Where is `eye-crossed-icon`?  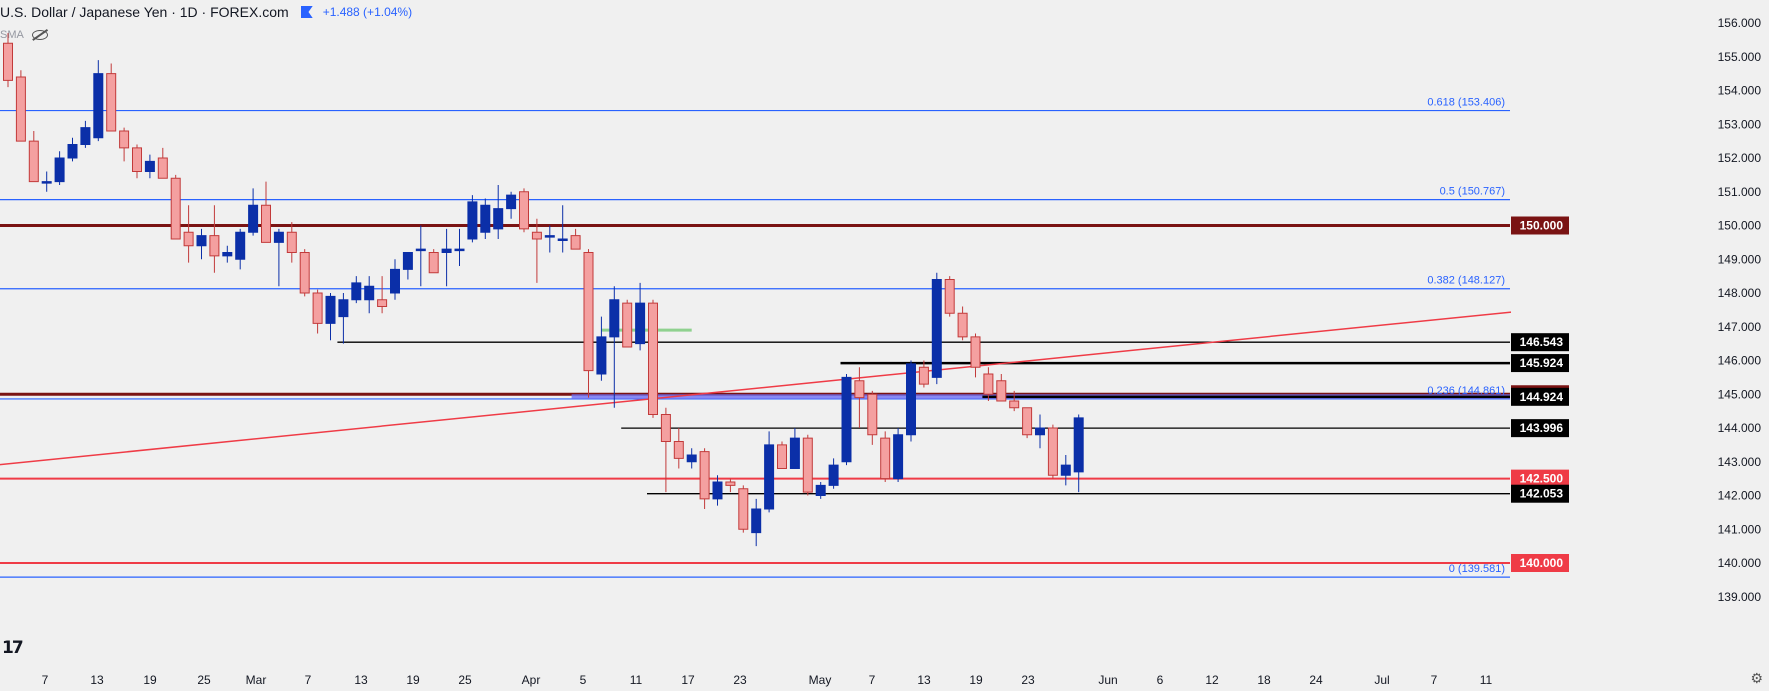 eye-crossed-icon is located at coordinates (39, 35).